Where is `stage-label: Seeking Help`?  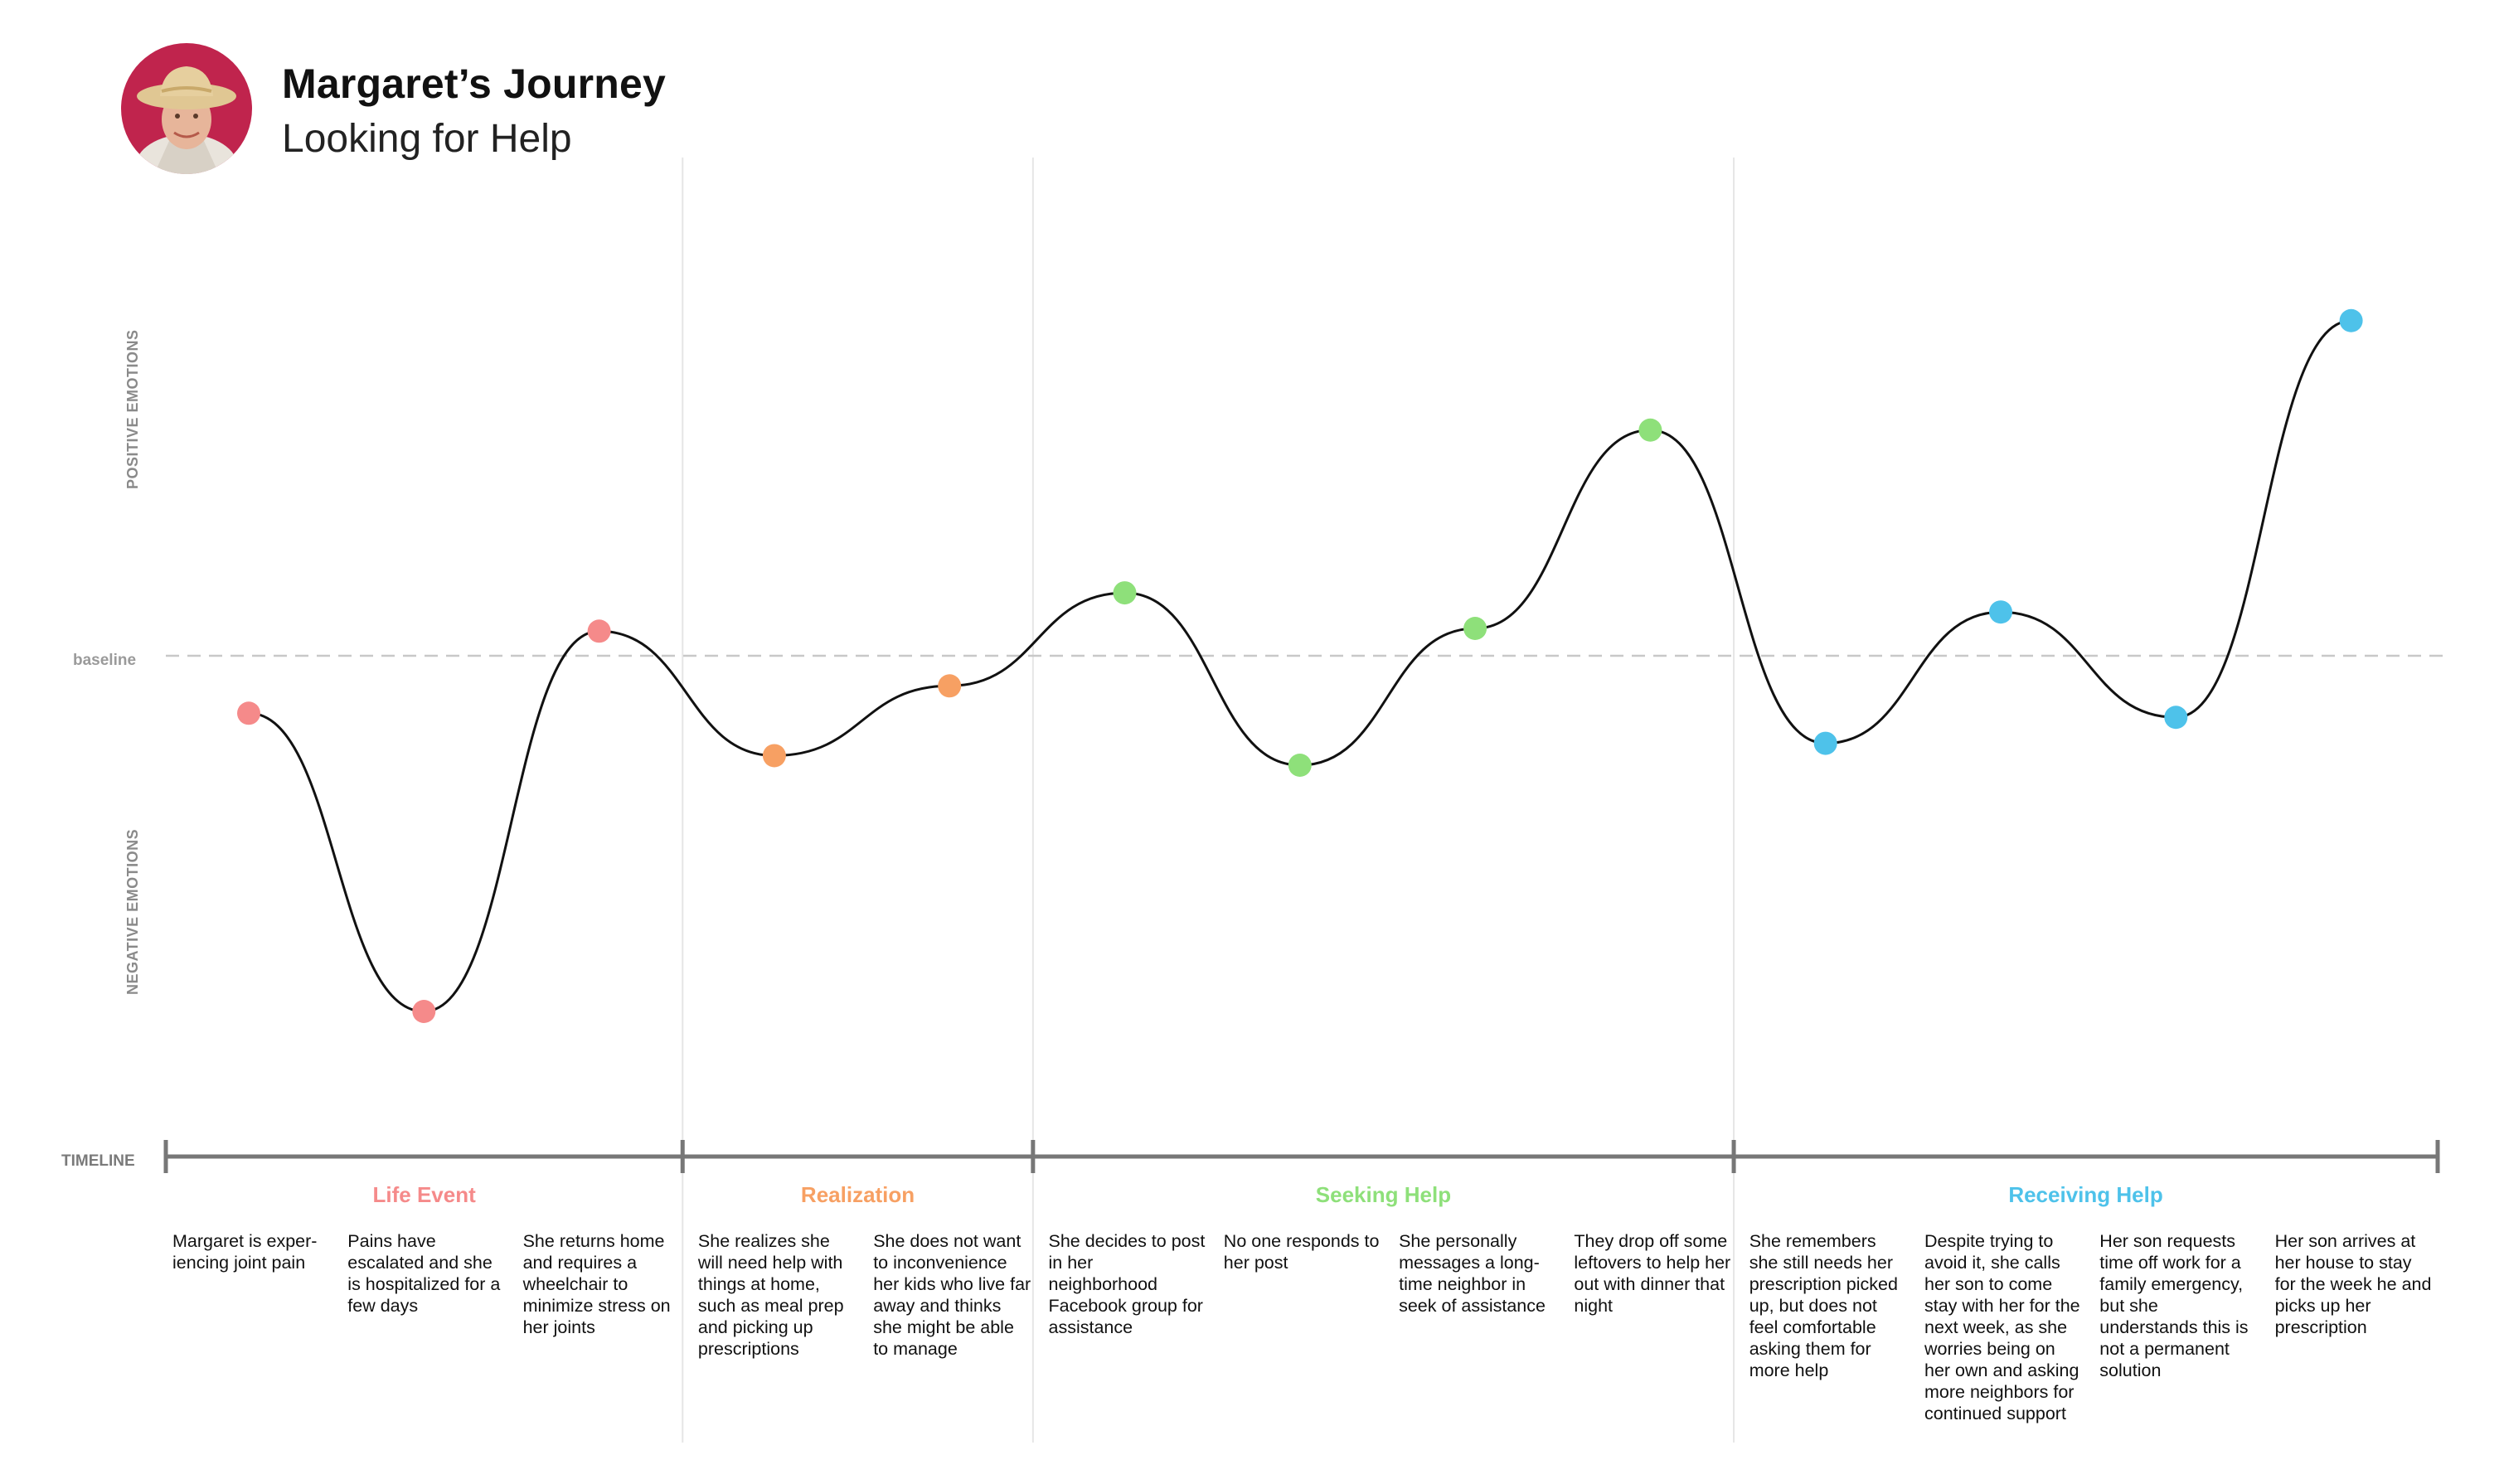
stage-label: Seeking Help is located at coordinates (1383, 1195).